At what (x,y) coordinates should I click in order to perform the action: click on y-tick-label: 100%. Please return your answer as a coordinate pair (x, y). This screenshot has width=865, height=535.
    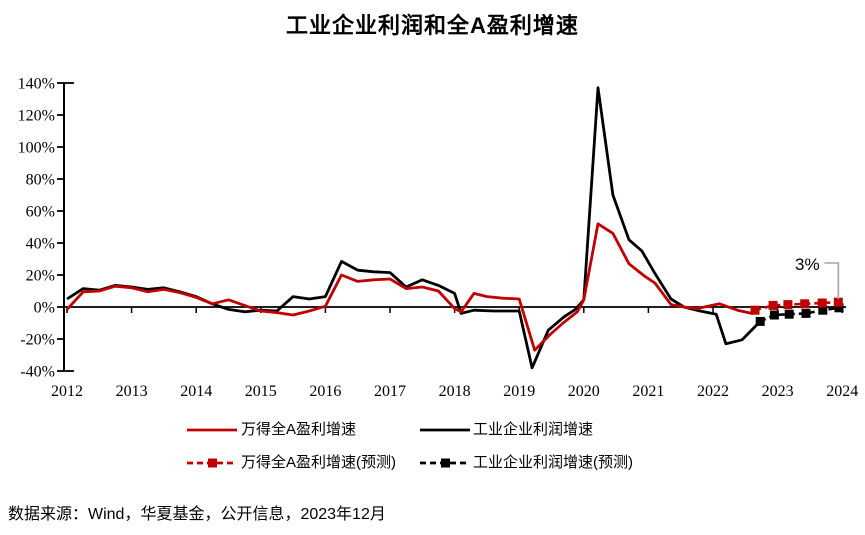
    Looking at the image, I should click on (36, 148).